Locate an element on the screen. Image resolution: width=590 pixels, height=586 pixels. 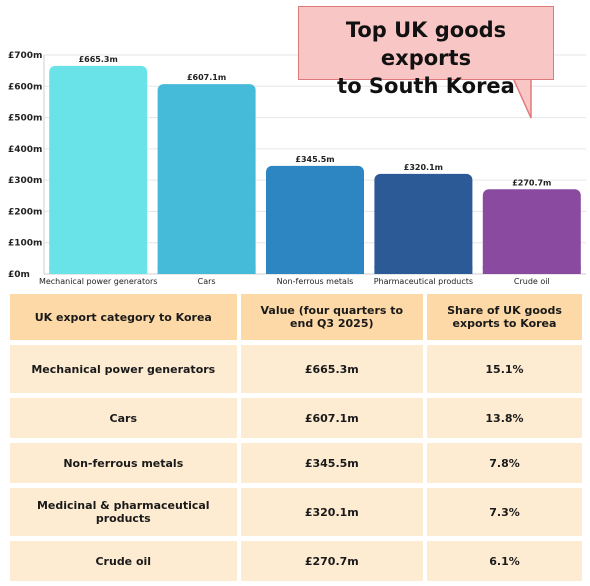
table-header-share: Share of UK goods exports to Korea is located at coordinates (504, 317).